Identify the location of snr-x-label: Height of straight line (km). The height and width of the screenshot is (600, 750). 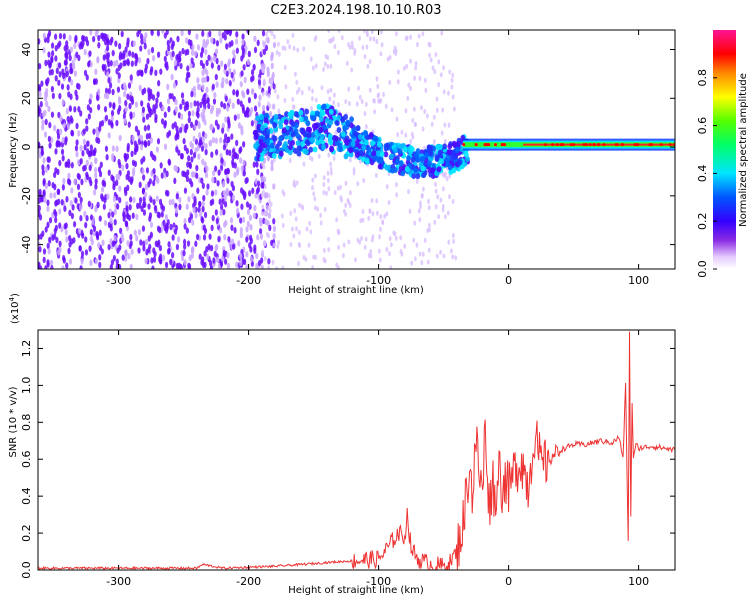
(356, 590).